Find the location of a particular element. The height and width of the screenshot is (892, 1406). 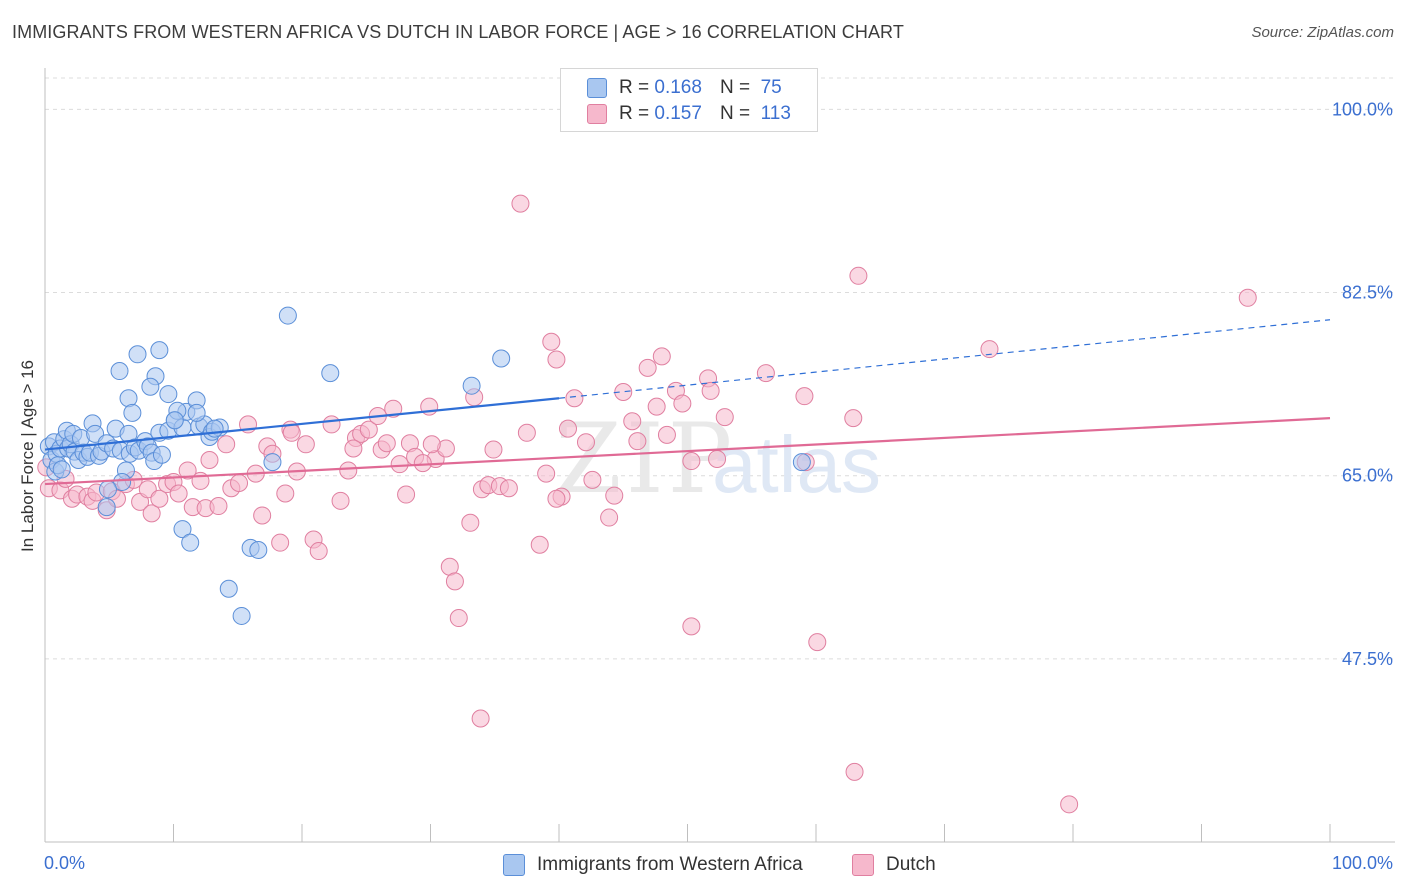

legend-n-value-dutch: 113 is located at coordinates (775, 113).